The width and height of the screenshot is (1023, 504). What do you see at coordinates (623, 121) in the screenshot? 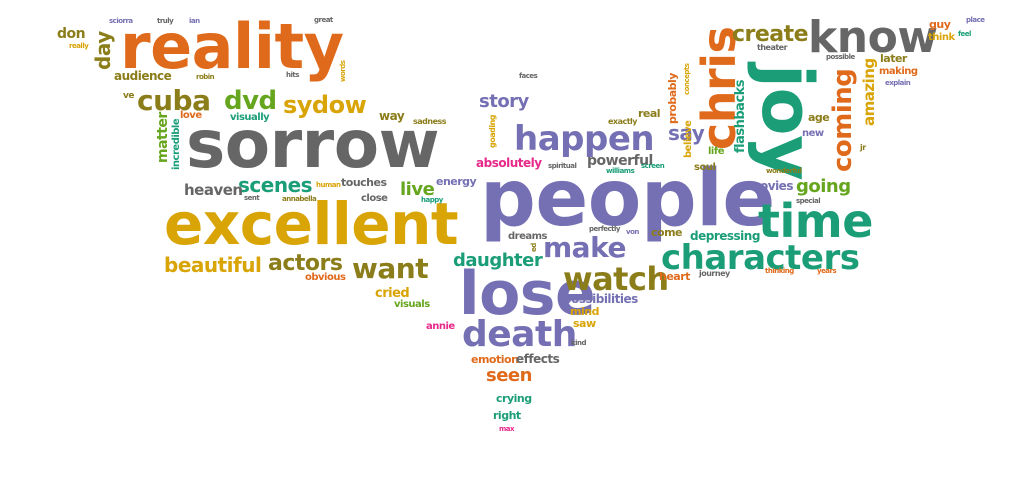
I see `word-exactly: exactly` at bounding box center [623, 121].